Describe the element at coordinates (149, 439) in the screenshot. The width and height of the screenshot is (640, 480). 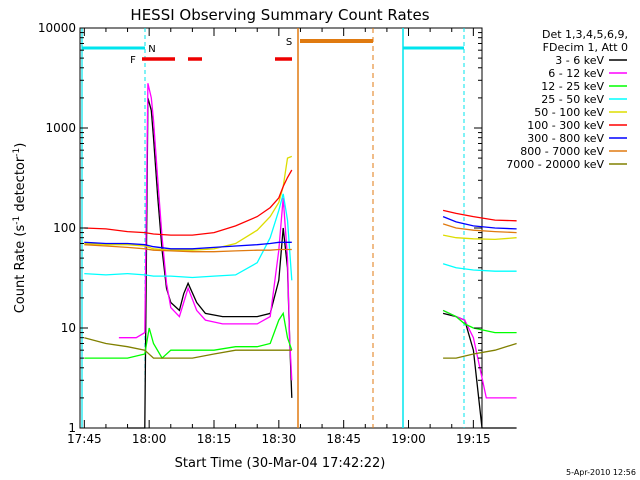
I see `x-tick-label: 18:00` at that location.